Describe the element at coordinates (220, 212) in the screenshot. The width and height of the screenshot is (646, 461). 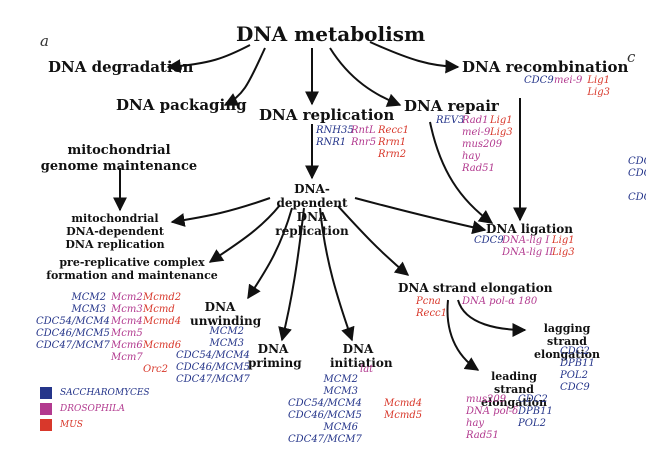
I see `arrow-dnadep-mitorep` at that location.